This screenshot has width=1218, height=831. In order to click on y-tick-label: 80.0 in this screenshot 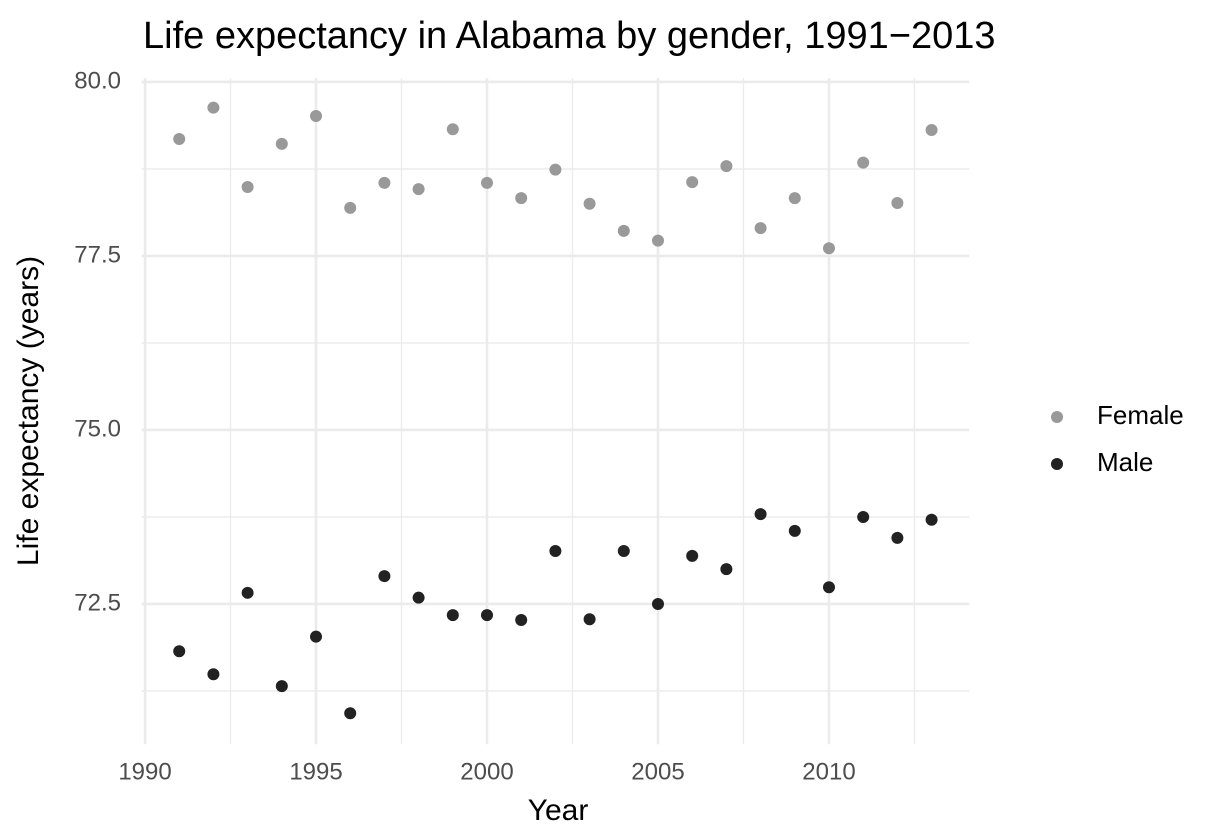, I will do `click(97, 80)`.